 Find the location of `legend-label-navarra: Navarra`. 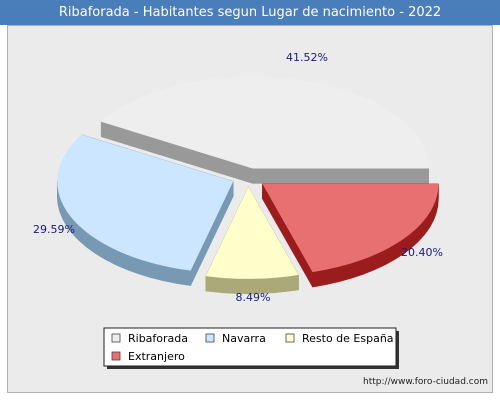

legend-label-navarra: Navarra is located at coordinates (244, 338).